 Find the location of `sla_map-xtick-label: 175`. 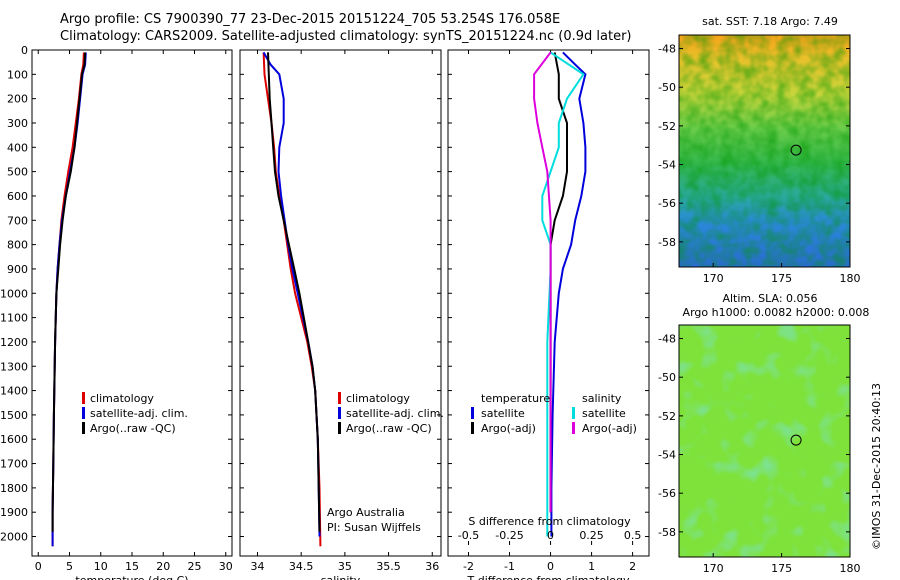

sla_map-xtick-label: 175 is located at coordinates (781, 568).